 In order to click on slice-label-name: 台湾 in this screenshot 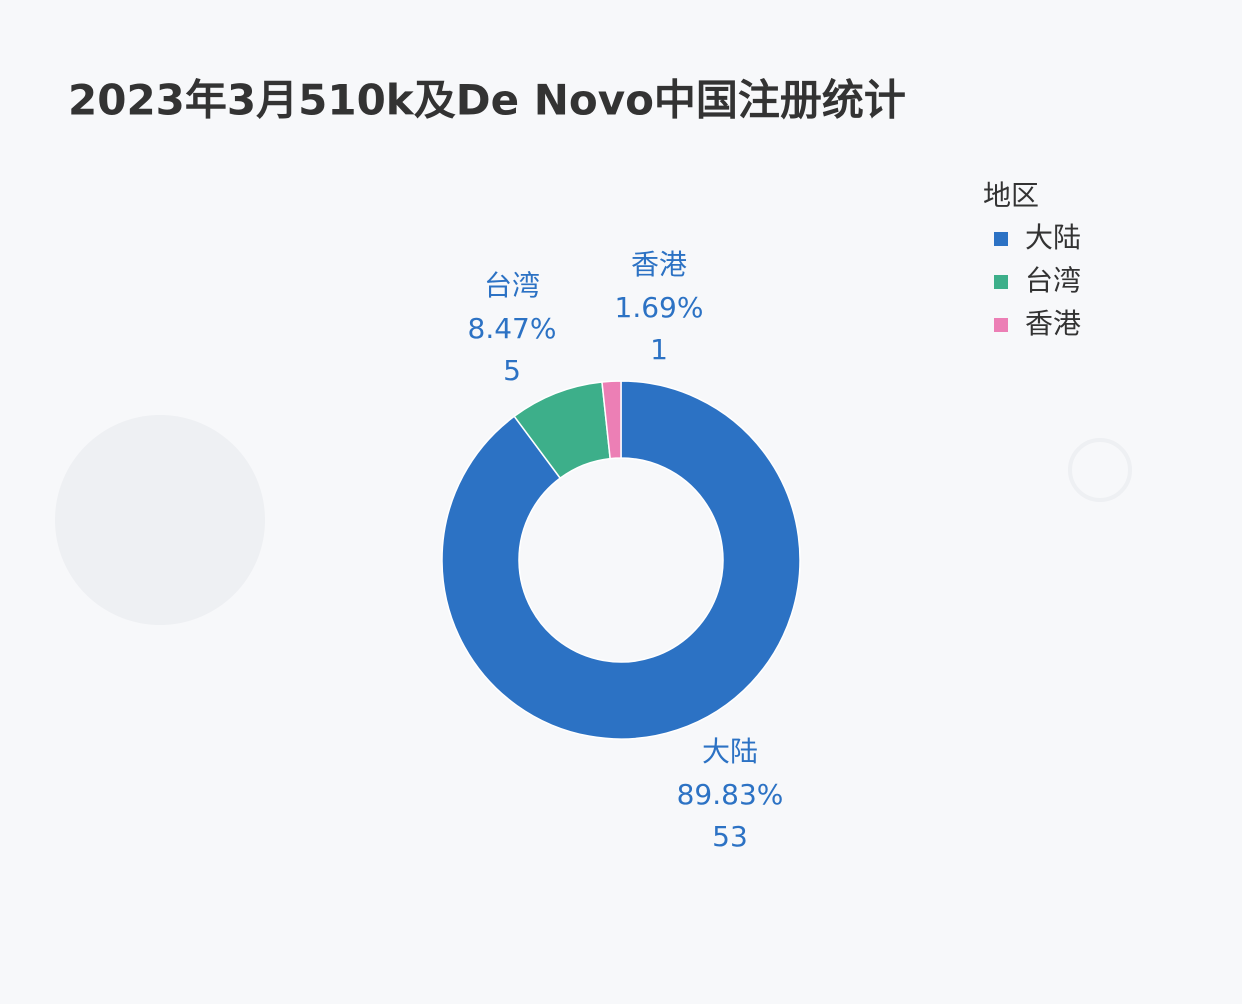, I will do `click(512, 285)`.